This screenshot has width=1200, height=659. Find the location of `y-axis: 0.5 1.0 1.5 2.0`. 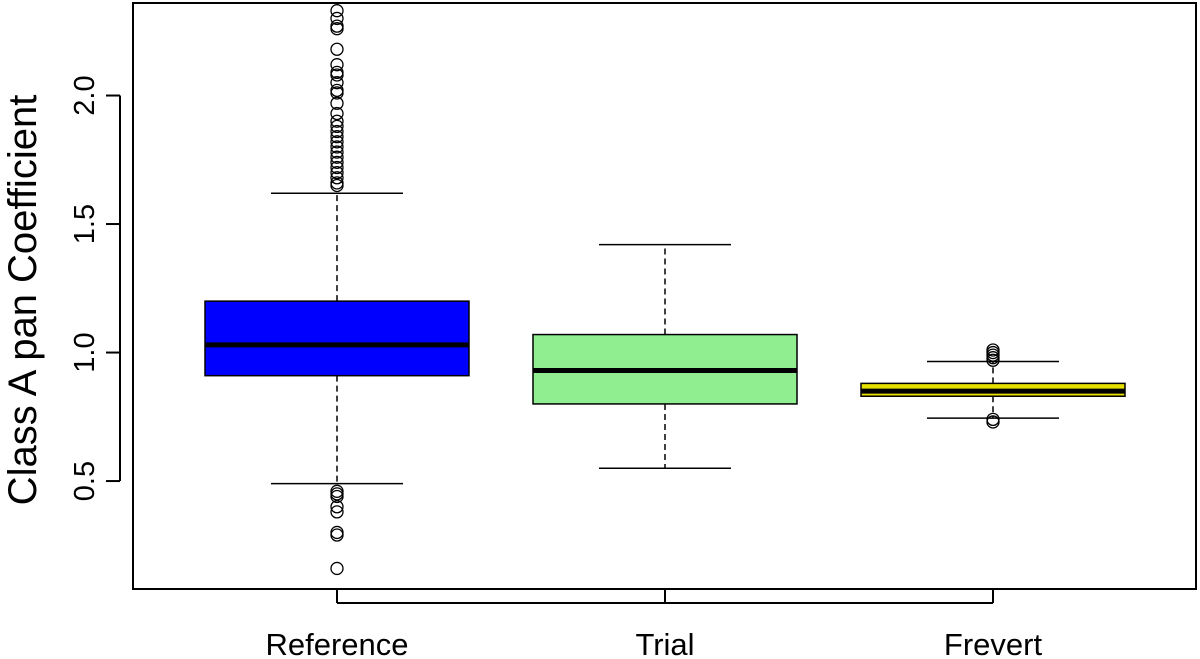

y-axis: 0.5 1.0 1.5 2.0 is located at coordinates (95, 288).